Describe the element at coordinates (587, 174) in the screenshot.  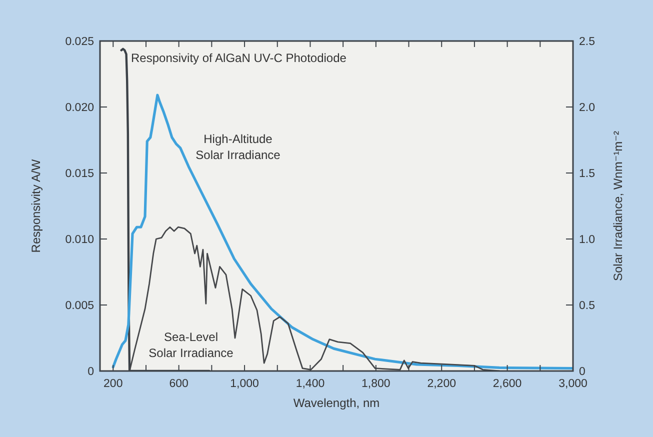
I see `y2-tick-label: 1.5` at that location.